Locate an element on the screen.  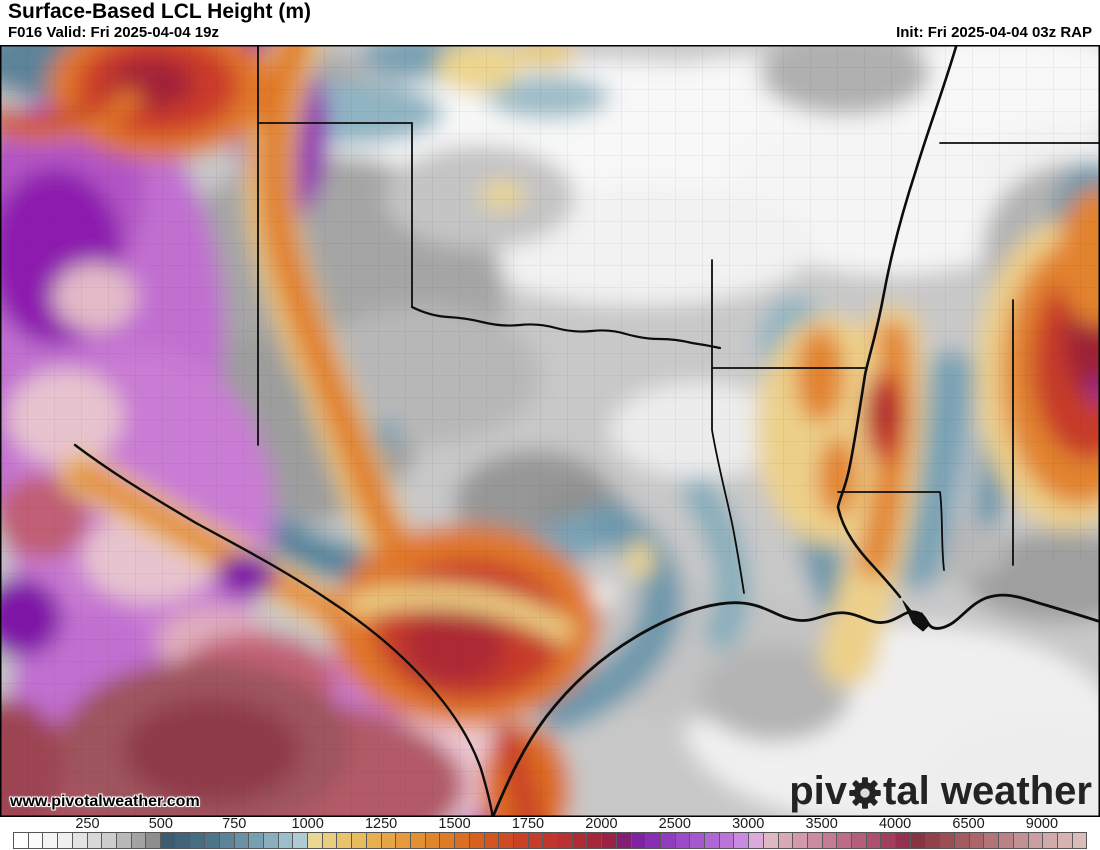
colorbar-tick-label: 9000 is located at coordinates (1042, 824).